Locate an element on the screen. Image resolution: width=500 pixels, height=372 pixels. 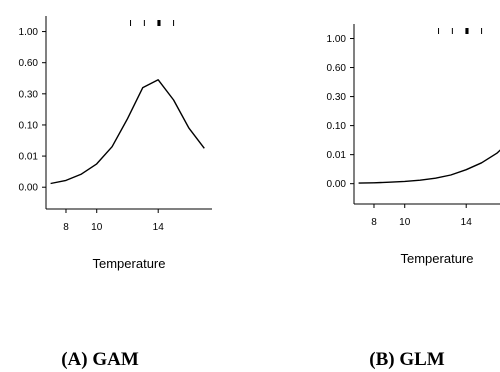
panel-caption: (A) GAM is located at coordinates (100, 359).